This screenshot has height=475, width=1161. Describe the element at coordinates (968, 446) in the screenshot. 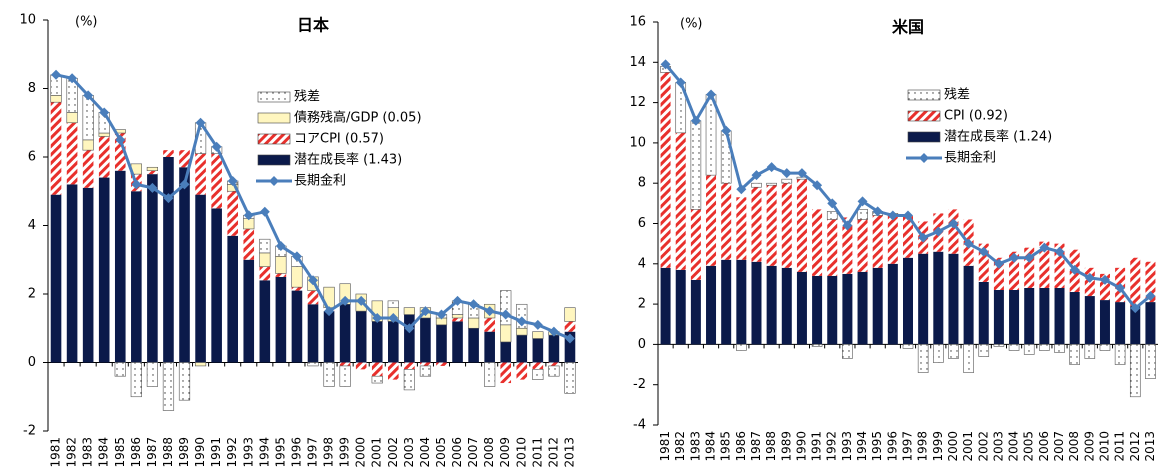

I see `x-tick-label: 2001` at that location.